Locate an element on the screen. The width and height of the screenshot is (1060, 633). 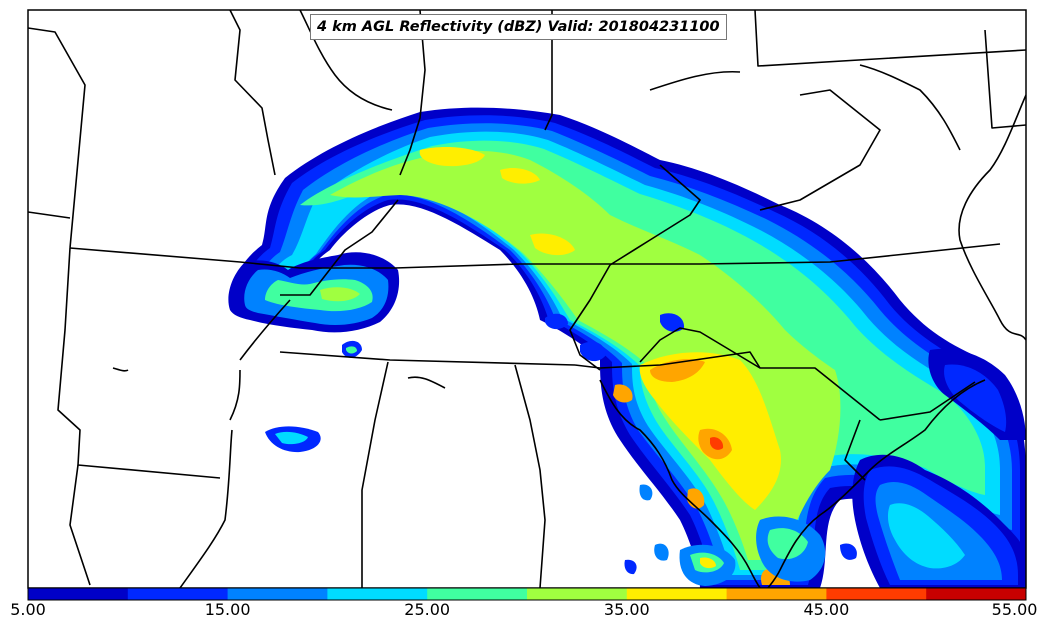
colorbar-frame is located at coordinates (527, 594).